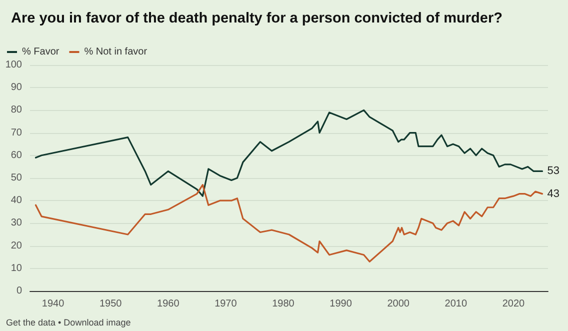 The image size is (568, 331). Describe the element at coordinates (16, 88) in the screenshot. I see `y-tick-label: 90` at that location.